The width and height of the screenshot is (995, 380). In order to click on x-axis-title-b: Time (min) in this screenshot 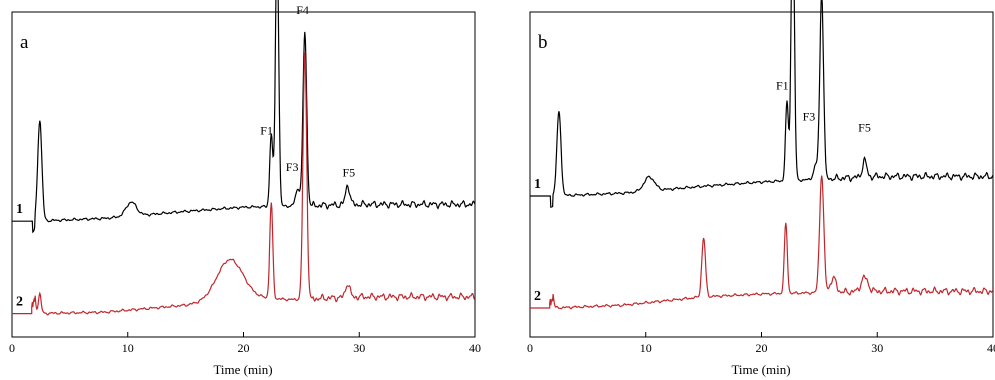, I will do `click(760, 369)`.